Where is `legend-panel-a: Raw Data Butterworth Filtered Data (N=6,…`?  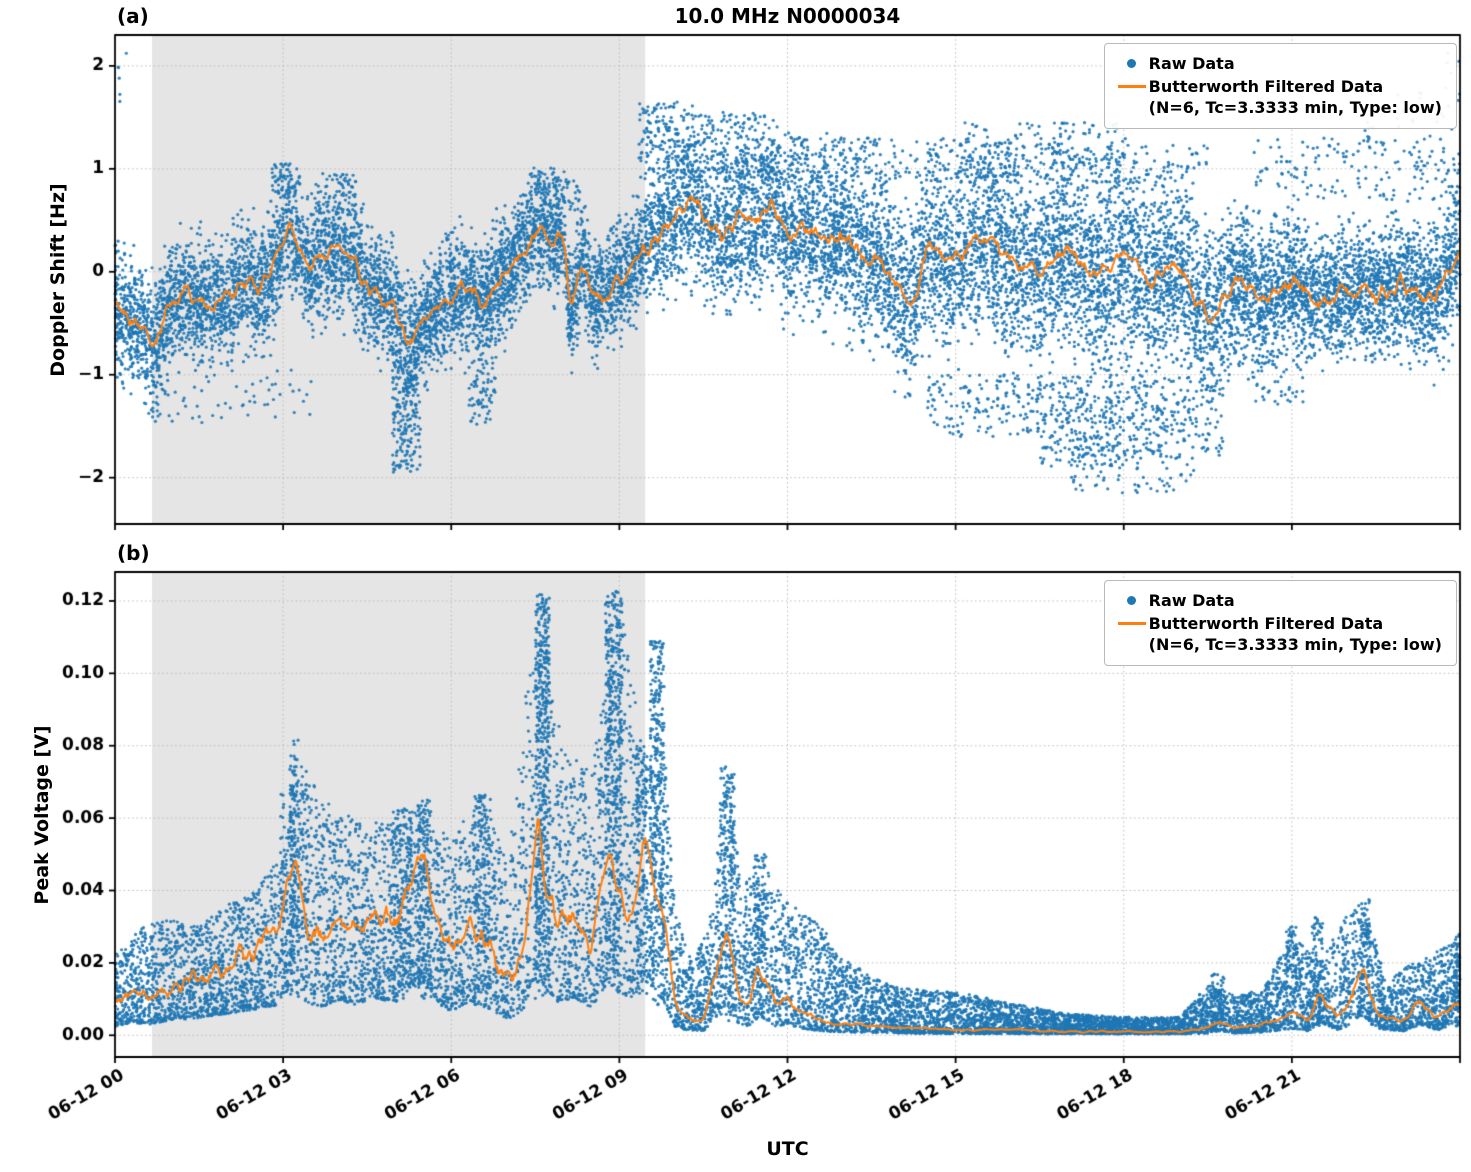
legend-panel-a: Raw Data Butterworth Filtered Data (N=6,… is located at coordinates (1280, 86).